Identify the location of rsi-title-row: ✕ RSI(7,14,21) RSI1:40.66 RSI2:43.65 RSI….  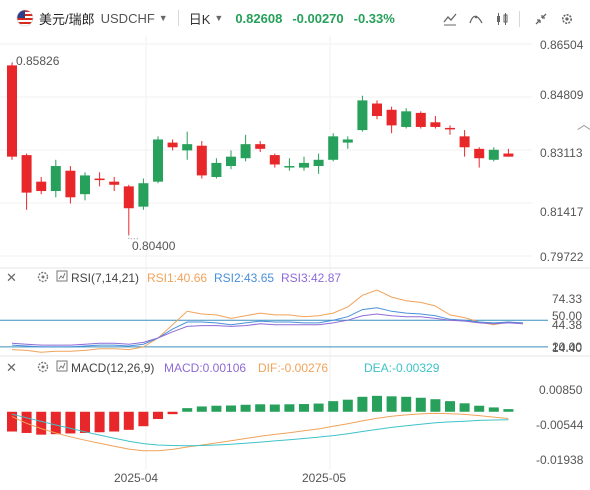
(173, 277).